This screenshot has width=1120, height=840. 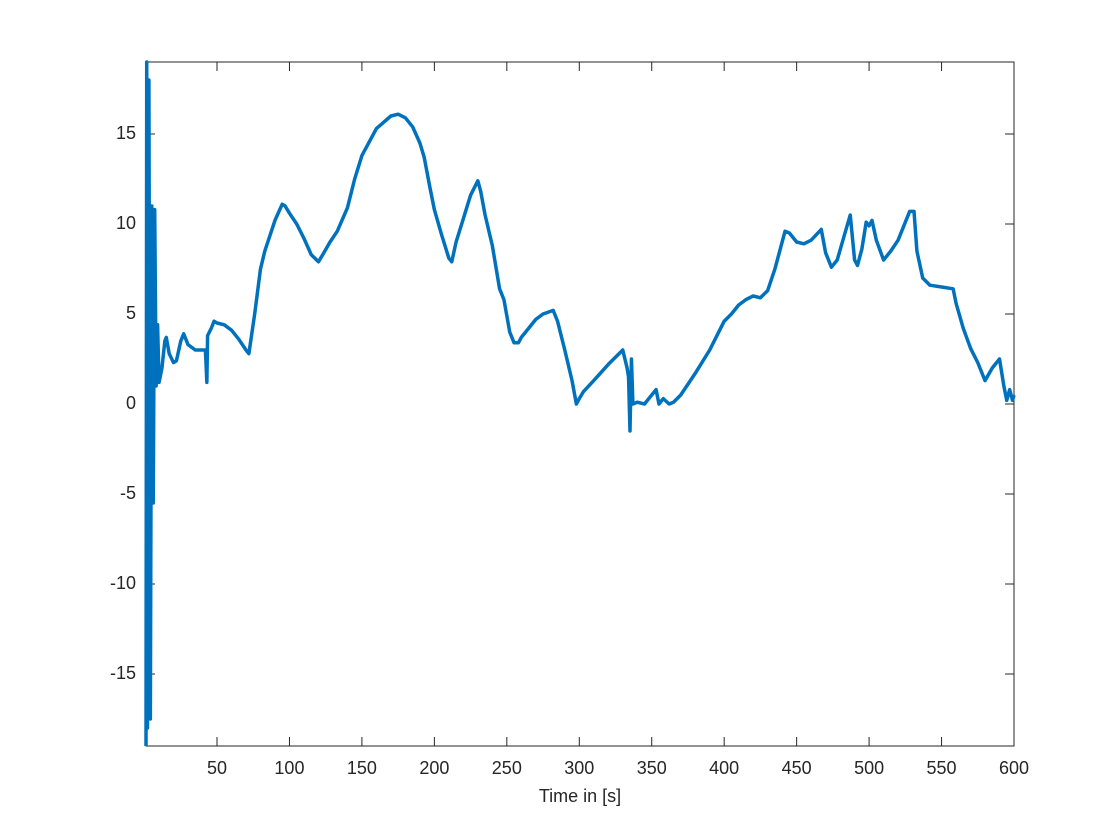 I want to click on x-tick-label: 350, so click(x=652, y=768).